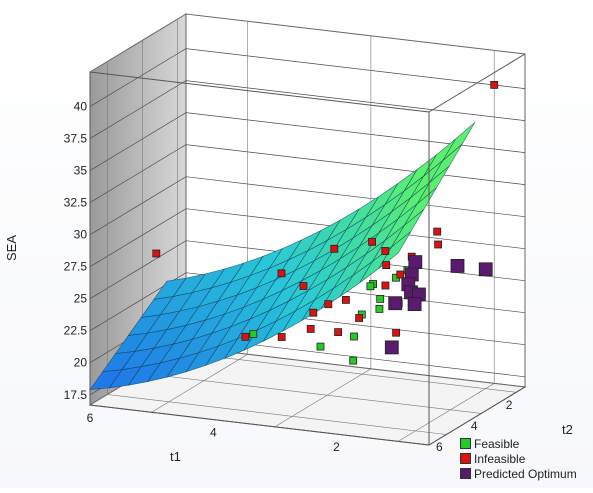 The height and width of the screenshot is (493, 593). Describe the element at coordinates (76, 395) in the screenshot. I see `z-tick-label: 17.5` at that location.